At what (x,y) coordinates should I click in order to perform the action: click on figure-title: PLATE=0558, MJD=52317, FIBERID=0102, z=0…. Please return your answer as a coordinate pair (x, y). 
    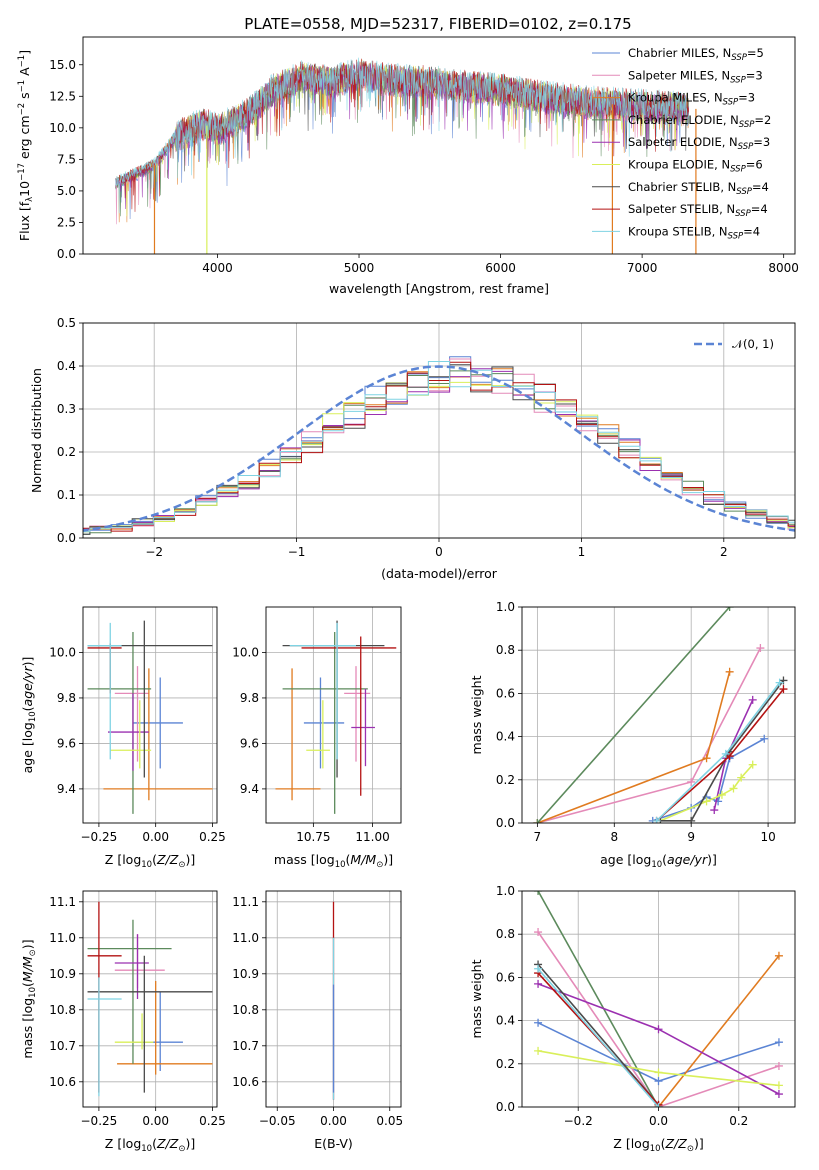
    Looking at the image, I should click on (437, 24).